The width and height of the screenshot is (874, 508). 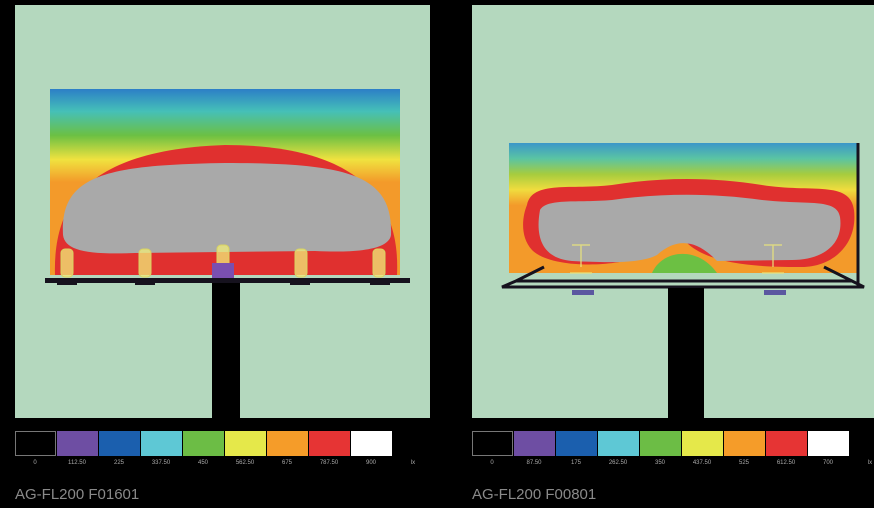 I want to click on legend-tick-label: 175, so click(x=576, y=463).